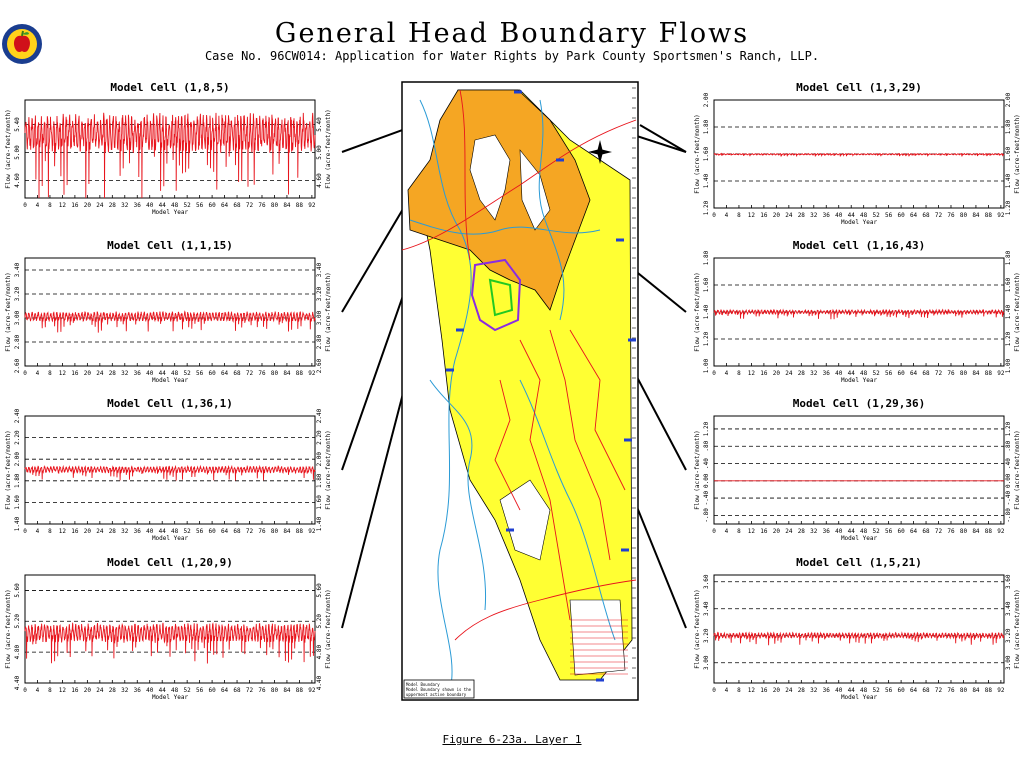  I want to click on y-tick-label: 1.40, so click(706, 311).